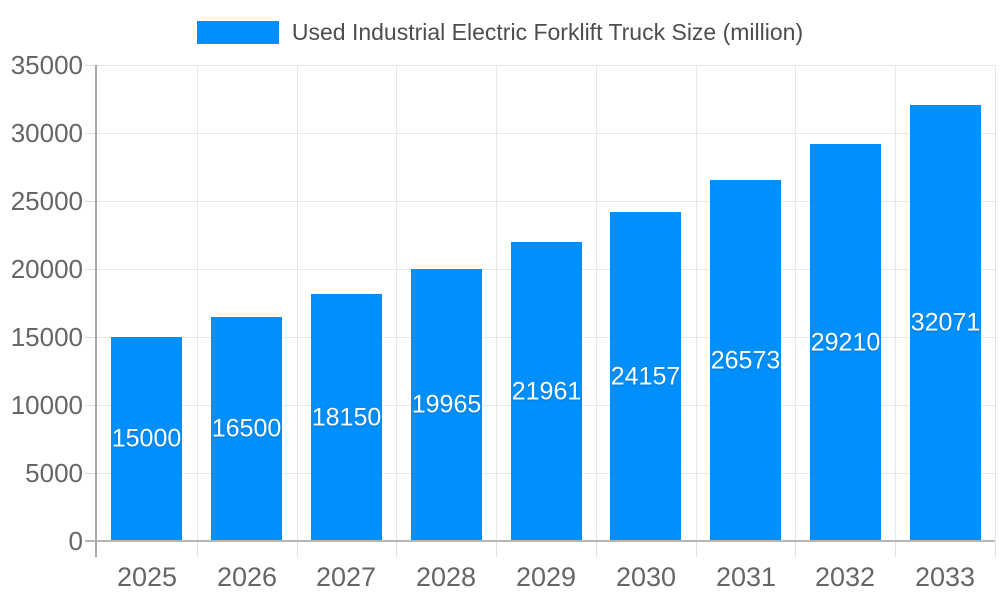  Describe the element at coordinates (845, 577) in the screenshot. I see `x-axis-tick-label: 2032` at that location.